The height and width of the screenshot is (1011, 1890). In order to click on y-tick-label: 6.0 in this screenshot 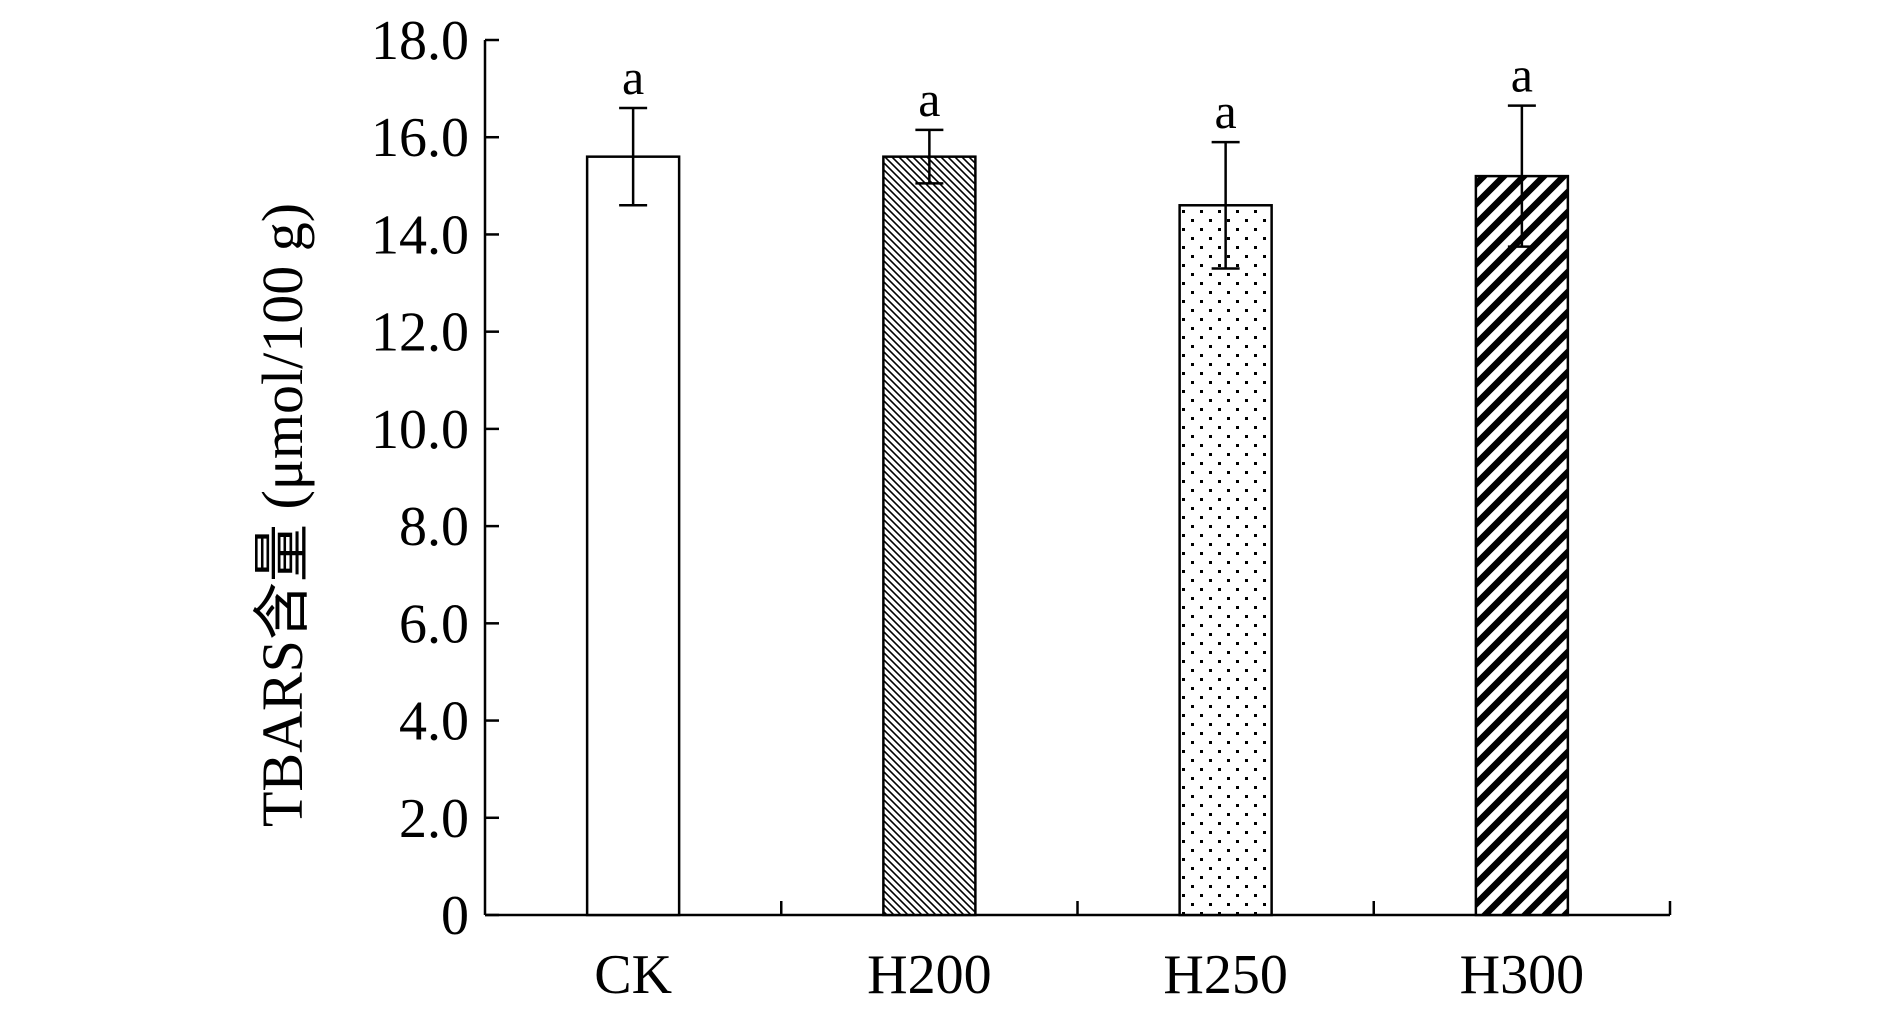, I will do `click(434, 624)`.